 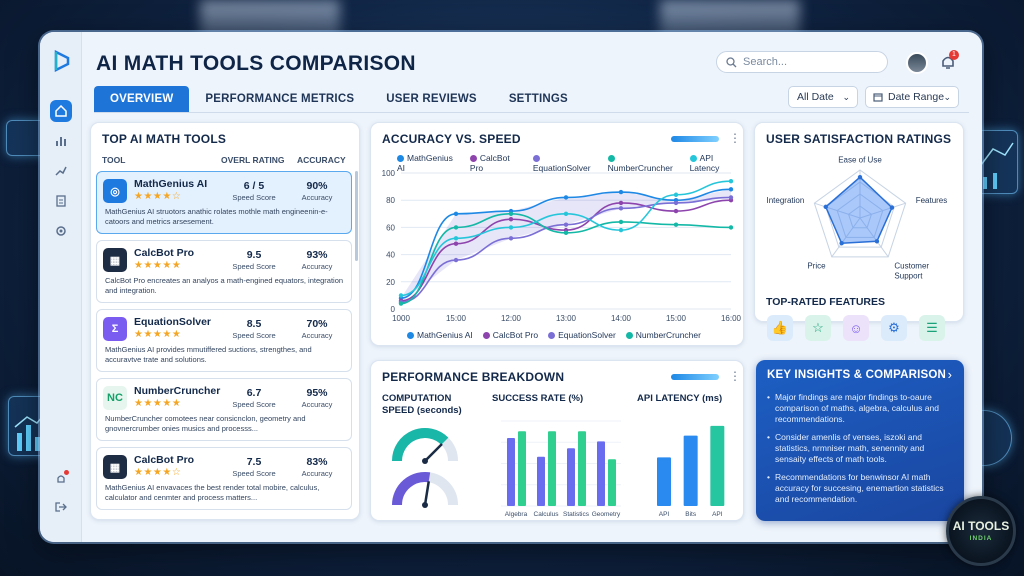 I want to click on settings-nav, so click(x=61, y=231).